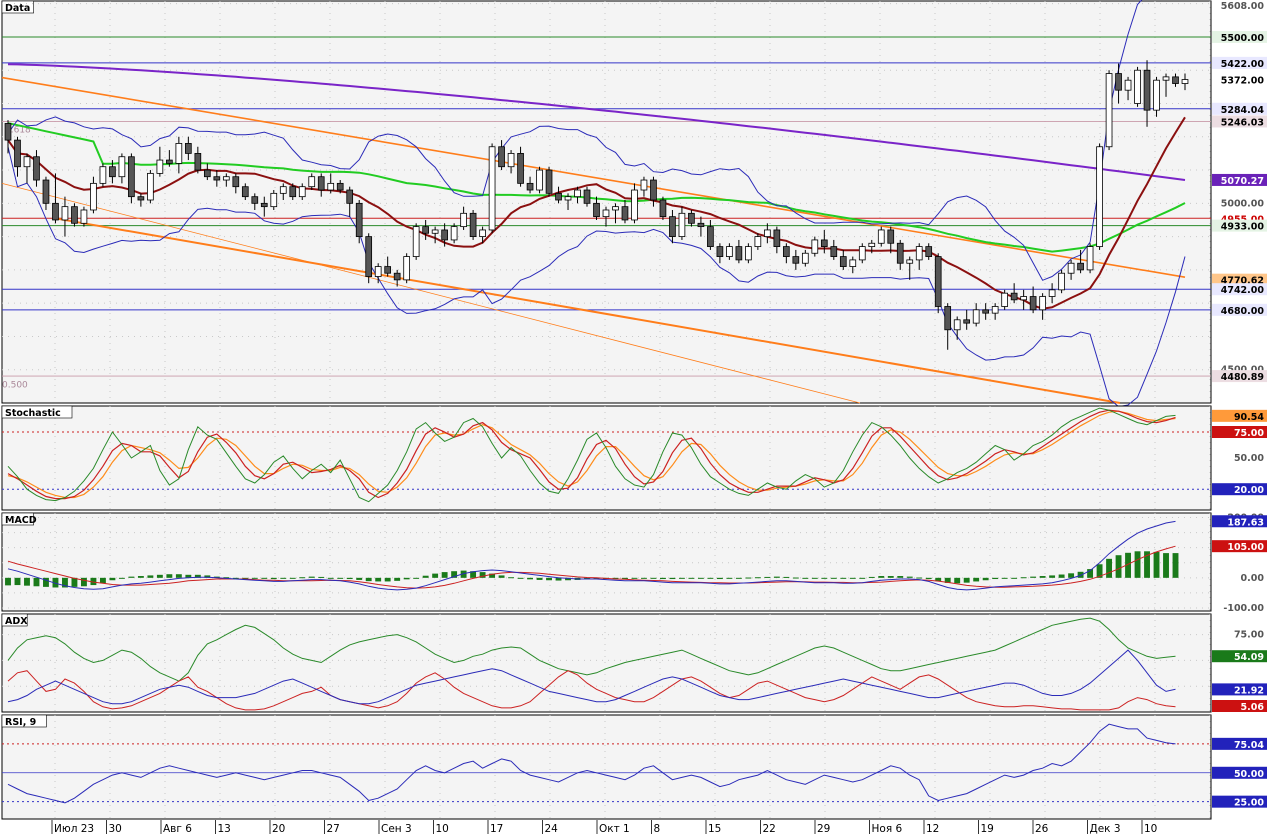  Describe the element at coordinates (1245, 547) in the screenshot. I see `macd-level-tag: 105.00` at that location.